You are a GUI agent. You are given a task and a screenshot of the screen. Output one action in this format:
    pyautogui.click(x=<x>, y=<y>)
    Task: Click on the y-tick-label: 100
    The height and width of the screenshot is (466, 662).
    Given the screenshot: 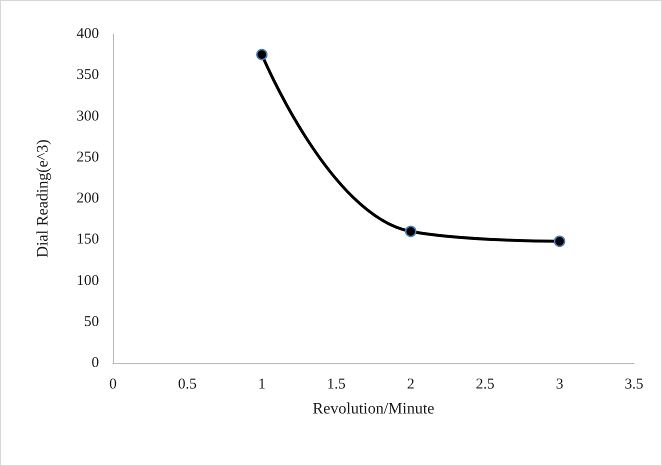 What is the action you would take?
    pyautogui.click(x=87, y=280)
    